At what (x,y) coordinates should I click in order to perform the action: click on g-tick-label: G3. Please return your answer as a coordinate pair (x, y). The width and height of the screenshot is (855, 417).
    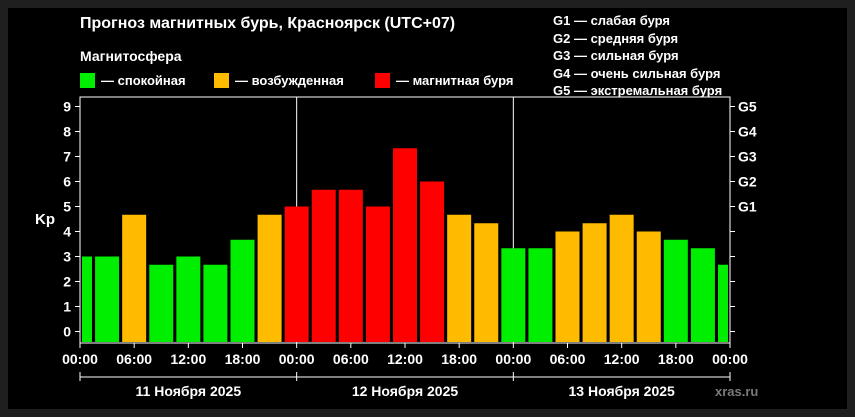
    Looking at the image, I should click on (747, 157).